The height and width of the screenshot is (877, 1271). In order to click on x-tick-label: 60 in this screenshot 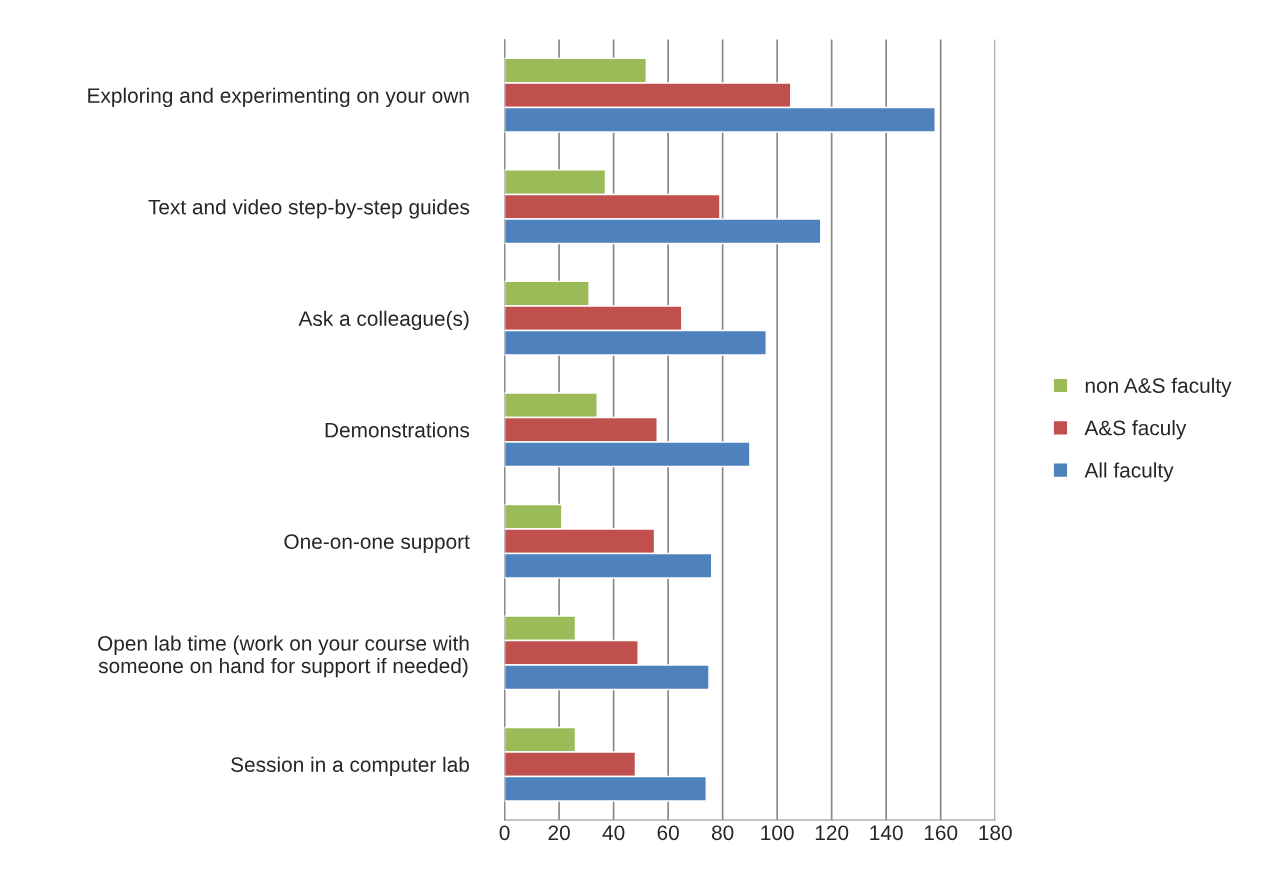, I will do `click(668, 833)`.